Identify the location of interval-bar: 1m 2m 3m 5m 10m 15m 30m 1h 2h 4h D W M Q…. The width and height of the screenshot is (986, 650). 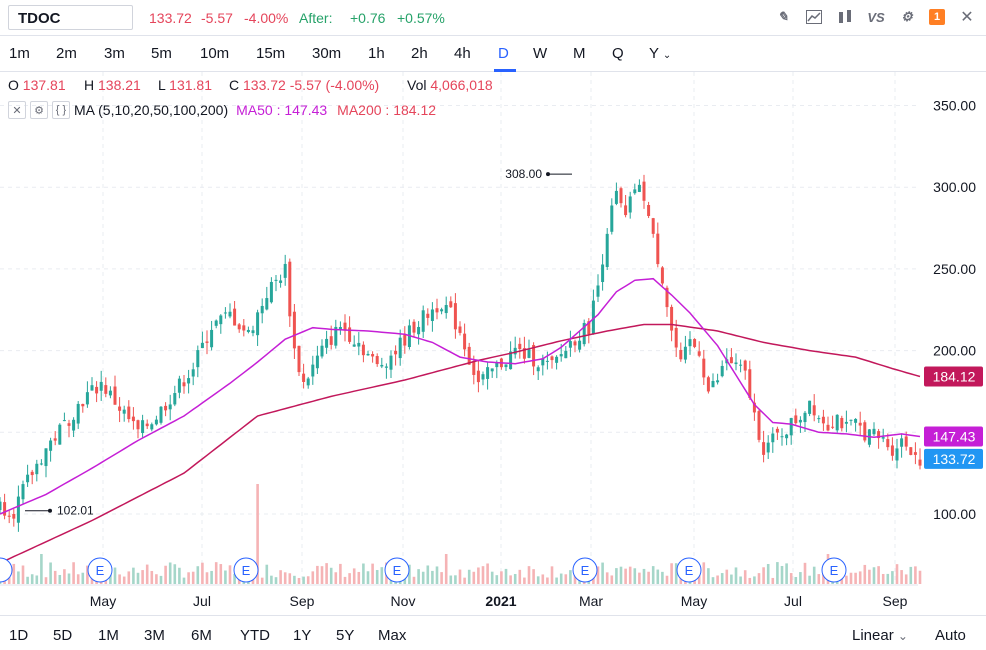
(493, 54).